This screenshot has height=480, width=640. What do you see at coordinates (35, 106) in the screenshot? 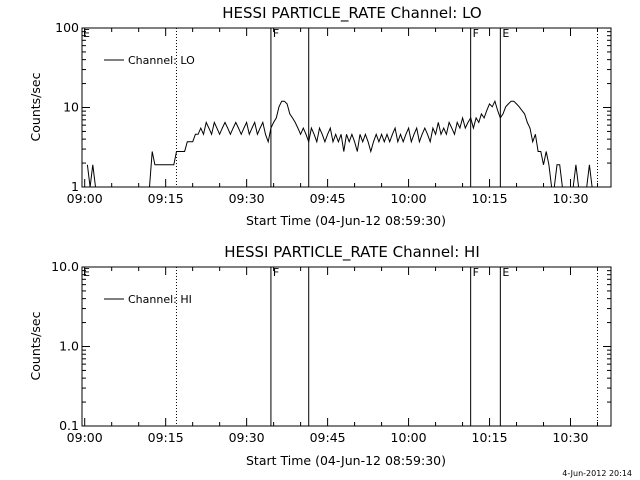
I see `y-axis-label-lo: Counts/sec` at bounding box center [35, 106].